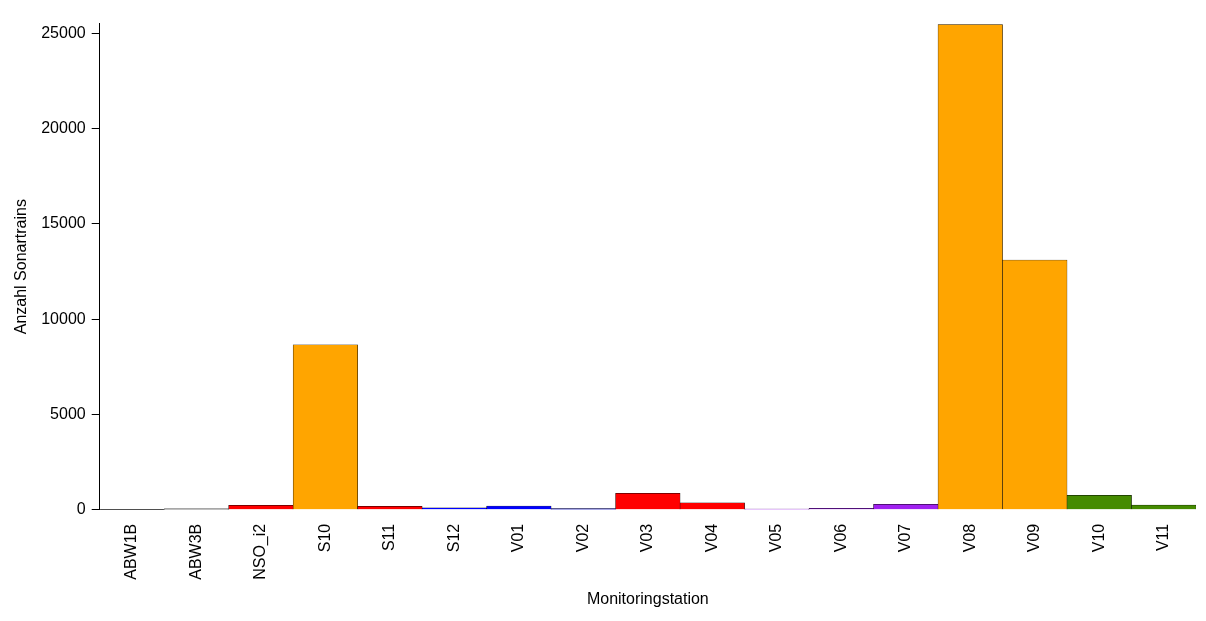  Describe the element at coordinates (905, 538) in the screenshot. I see `x-tick-label: V07` at that location.